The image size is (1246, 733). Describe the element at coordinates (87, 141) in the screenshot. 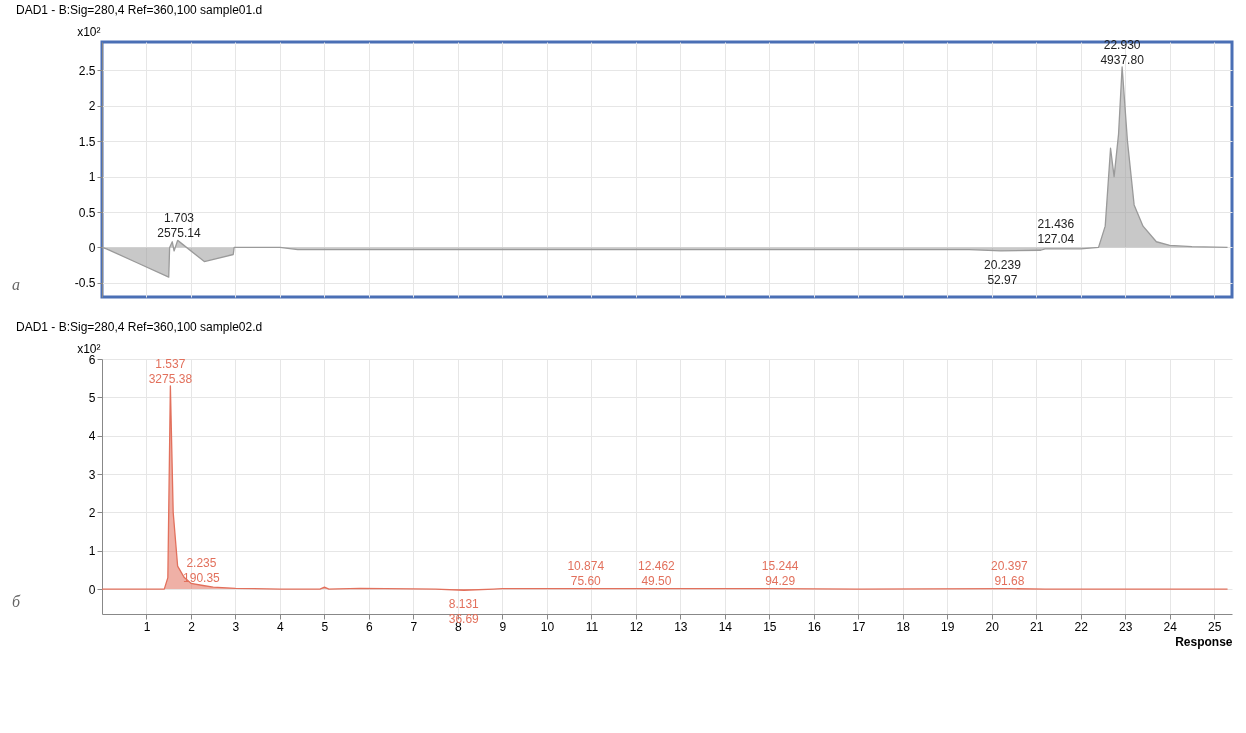

I see `y-tick-label: 1.5` at that location.